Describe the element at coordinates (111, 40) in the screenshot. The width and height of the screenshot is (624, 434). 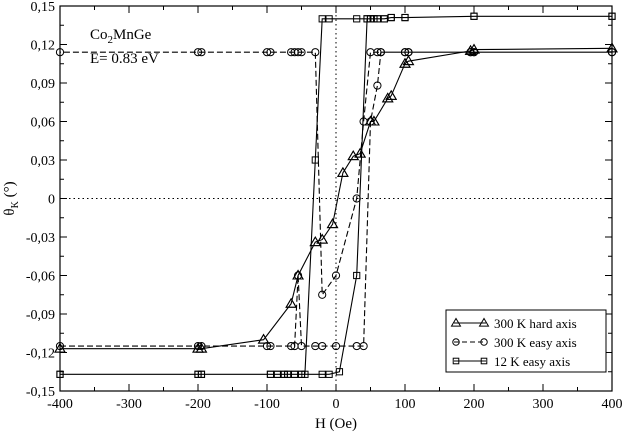
I see `annotation-material-sub: 2` at that location.